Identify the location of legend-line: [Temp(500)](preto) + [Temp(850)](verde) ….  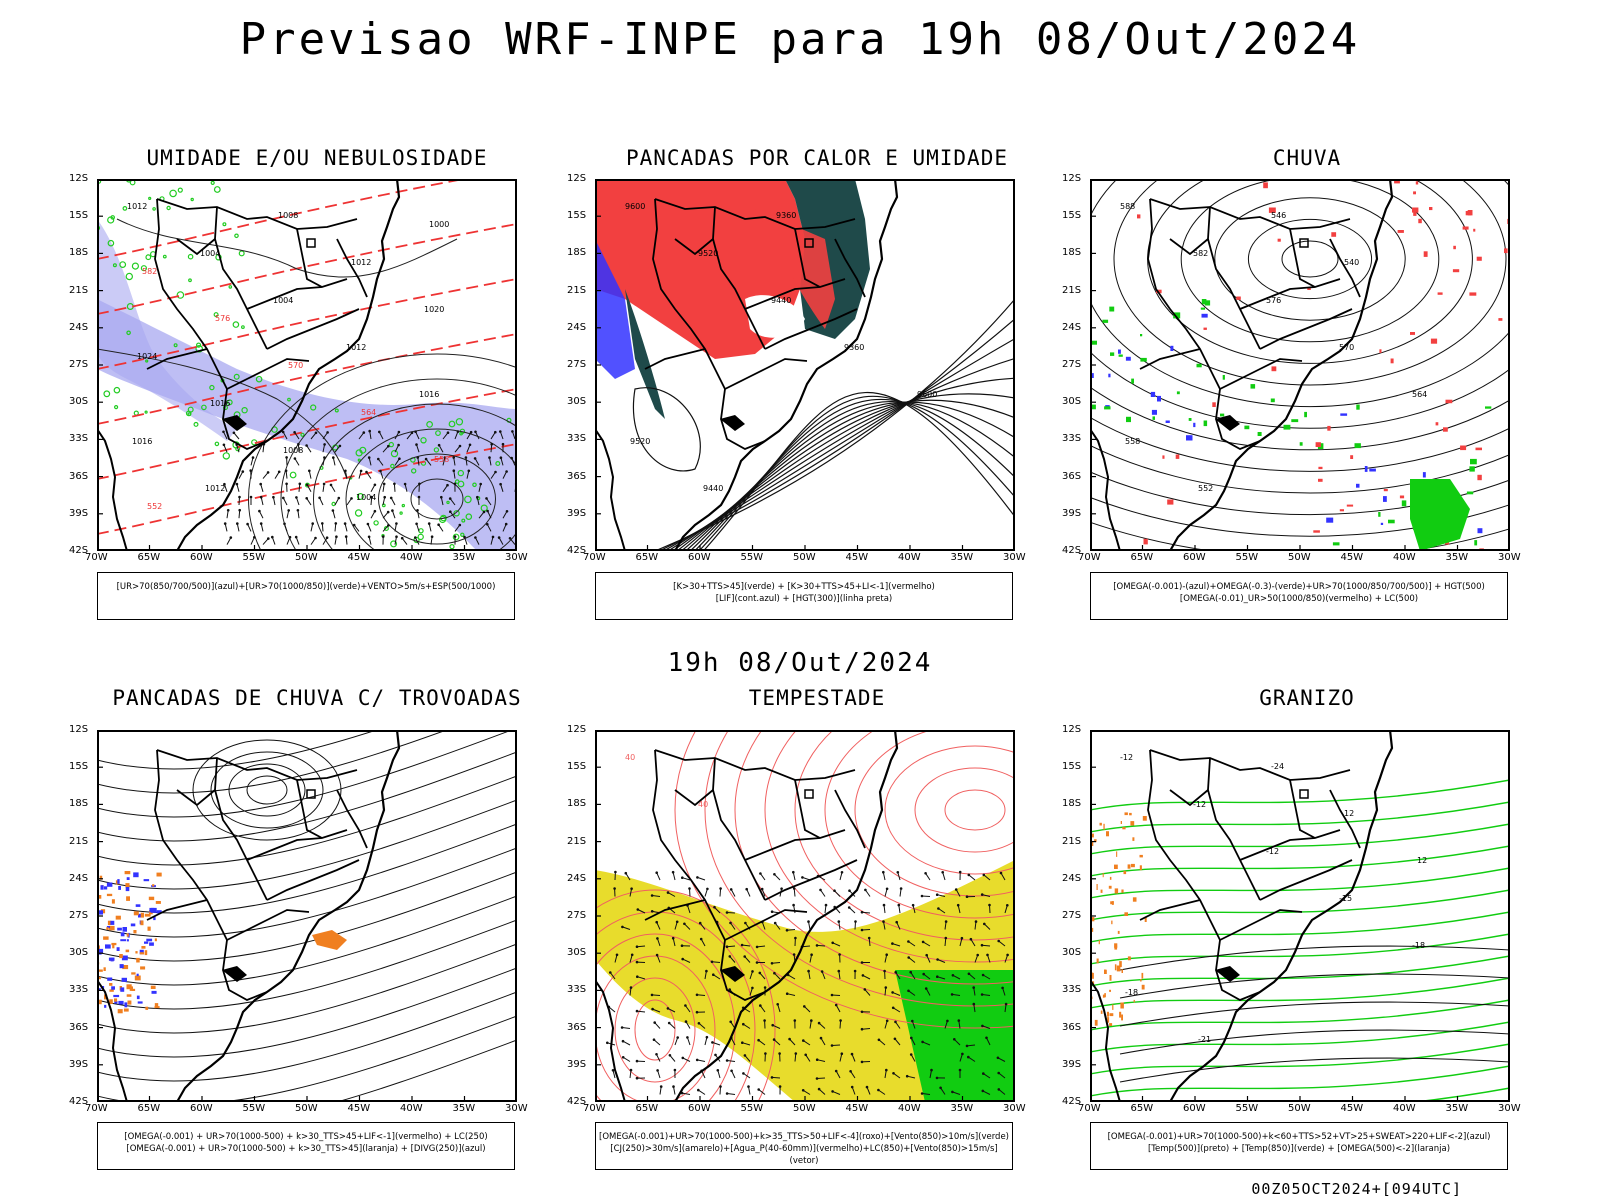
(1299, 1149).